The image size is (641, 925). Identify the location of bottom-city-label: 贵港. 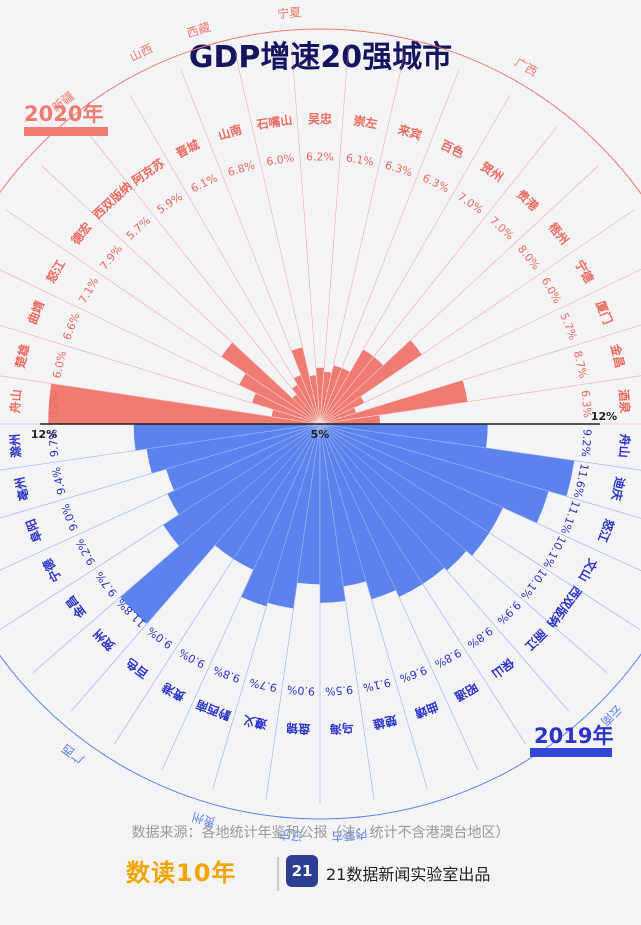
(173, 691).